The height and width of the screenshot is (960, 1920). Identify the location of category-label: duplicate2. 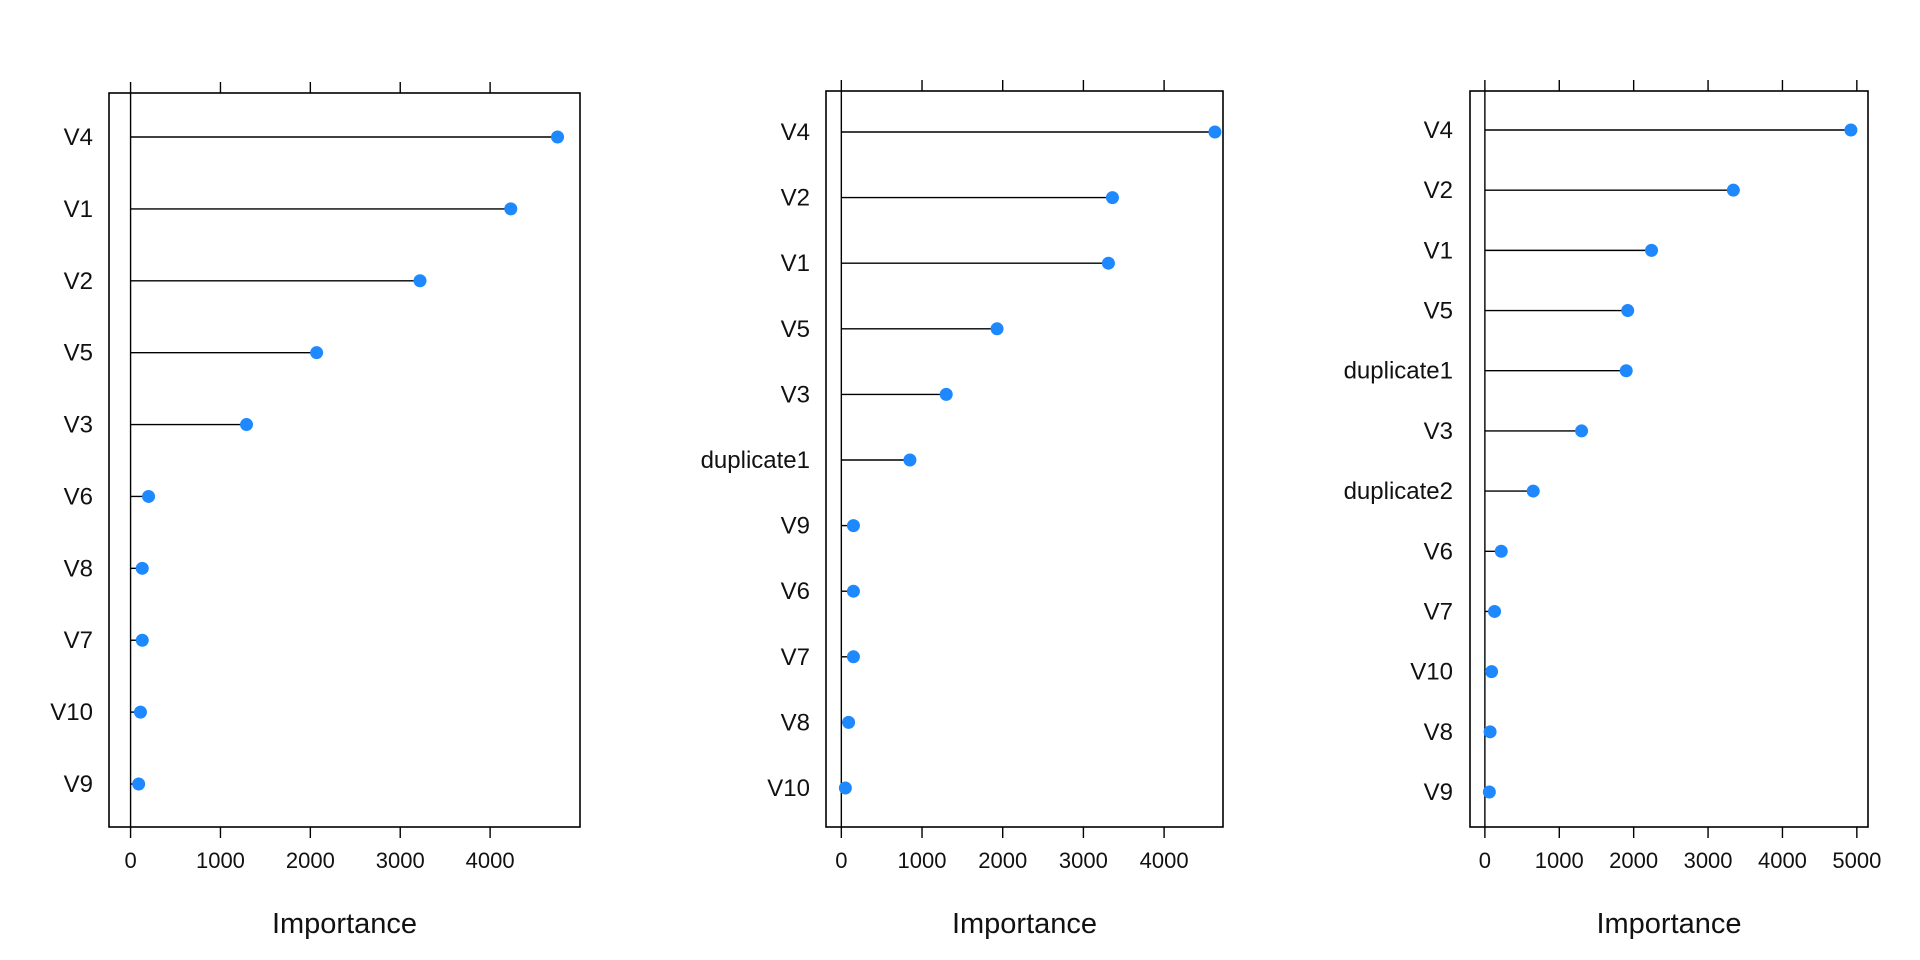
(1398, 491).